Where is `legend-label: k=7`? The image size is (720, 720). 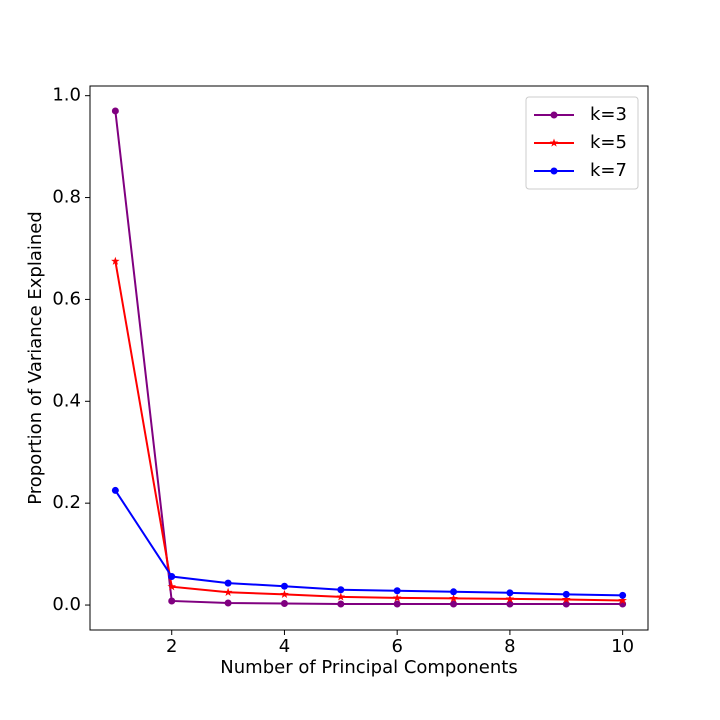 legend-label: k=7 is located at coordinates (608, 170).